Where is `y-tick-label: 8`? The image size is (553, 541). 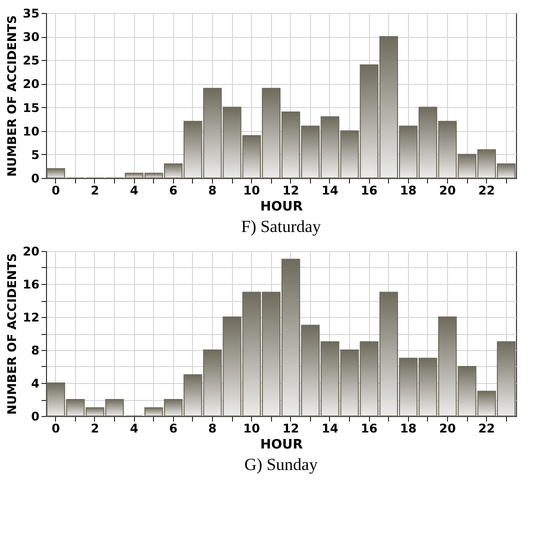 y-tick-label: 8 is located at coordinates (35, 351).